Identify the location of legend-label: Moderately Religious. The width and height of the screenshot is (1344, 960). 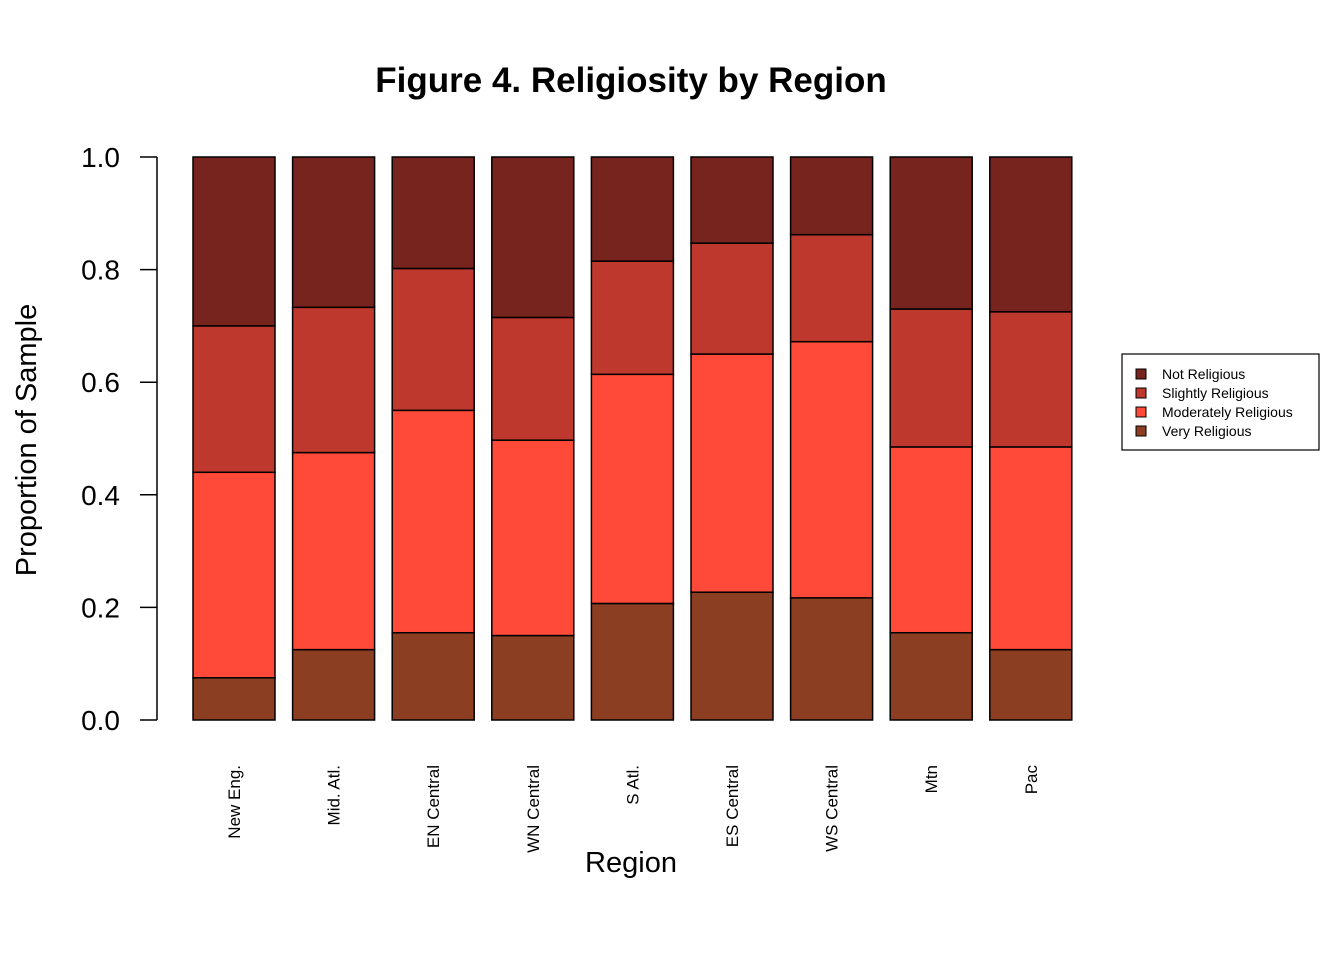
(1227, 412).